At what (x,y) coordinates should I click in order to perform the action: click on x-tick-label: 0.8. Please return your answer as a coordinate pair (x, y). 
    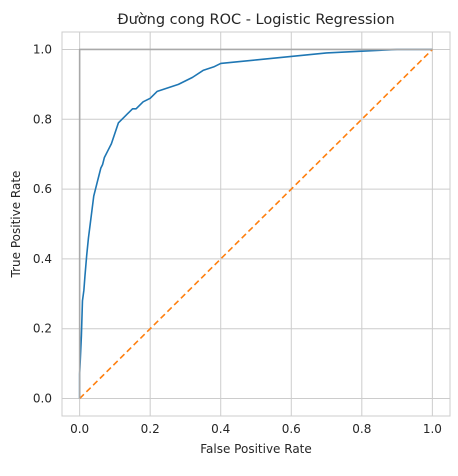
    Looking at the image, I should click on (361, 429).